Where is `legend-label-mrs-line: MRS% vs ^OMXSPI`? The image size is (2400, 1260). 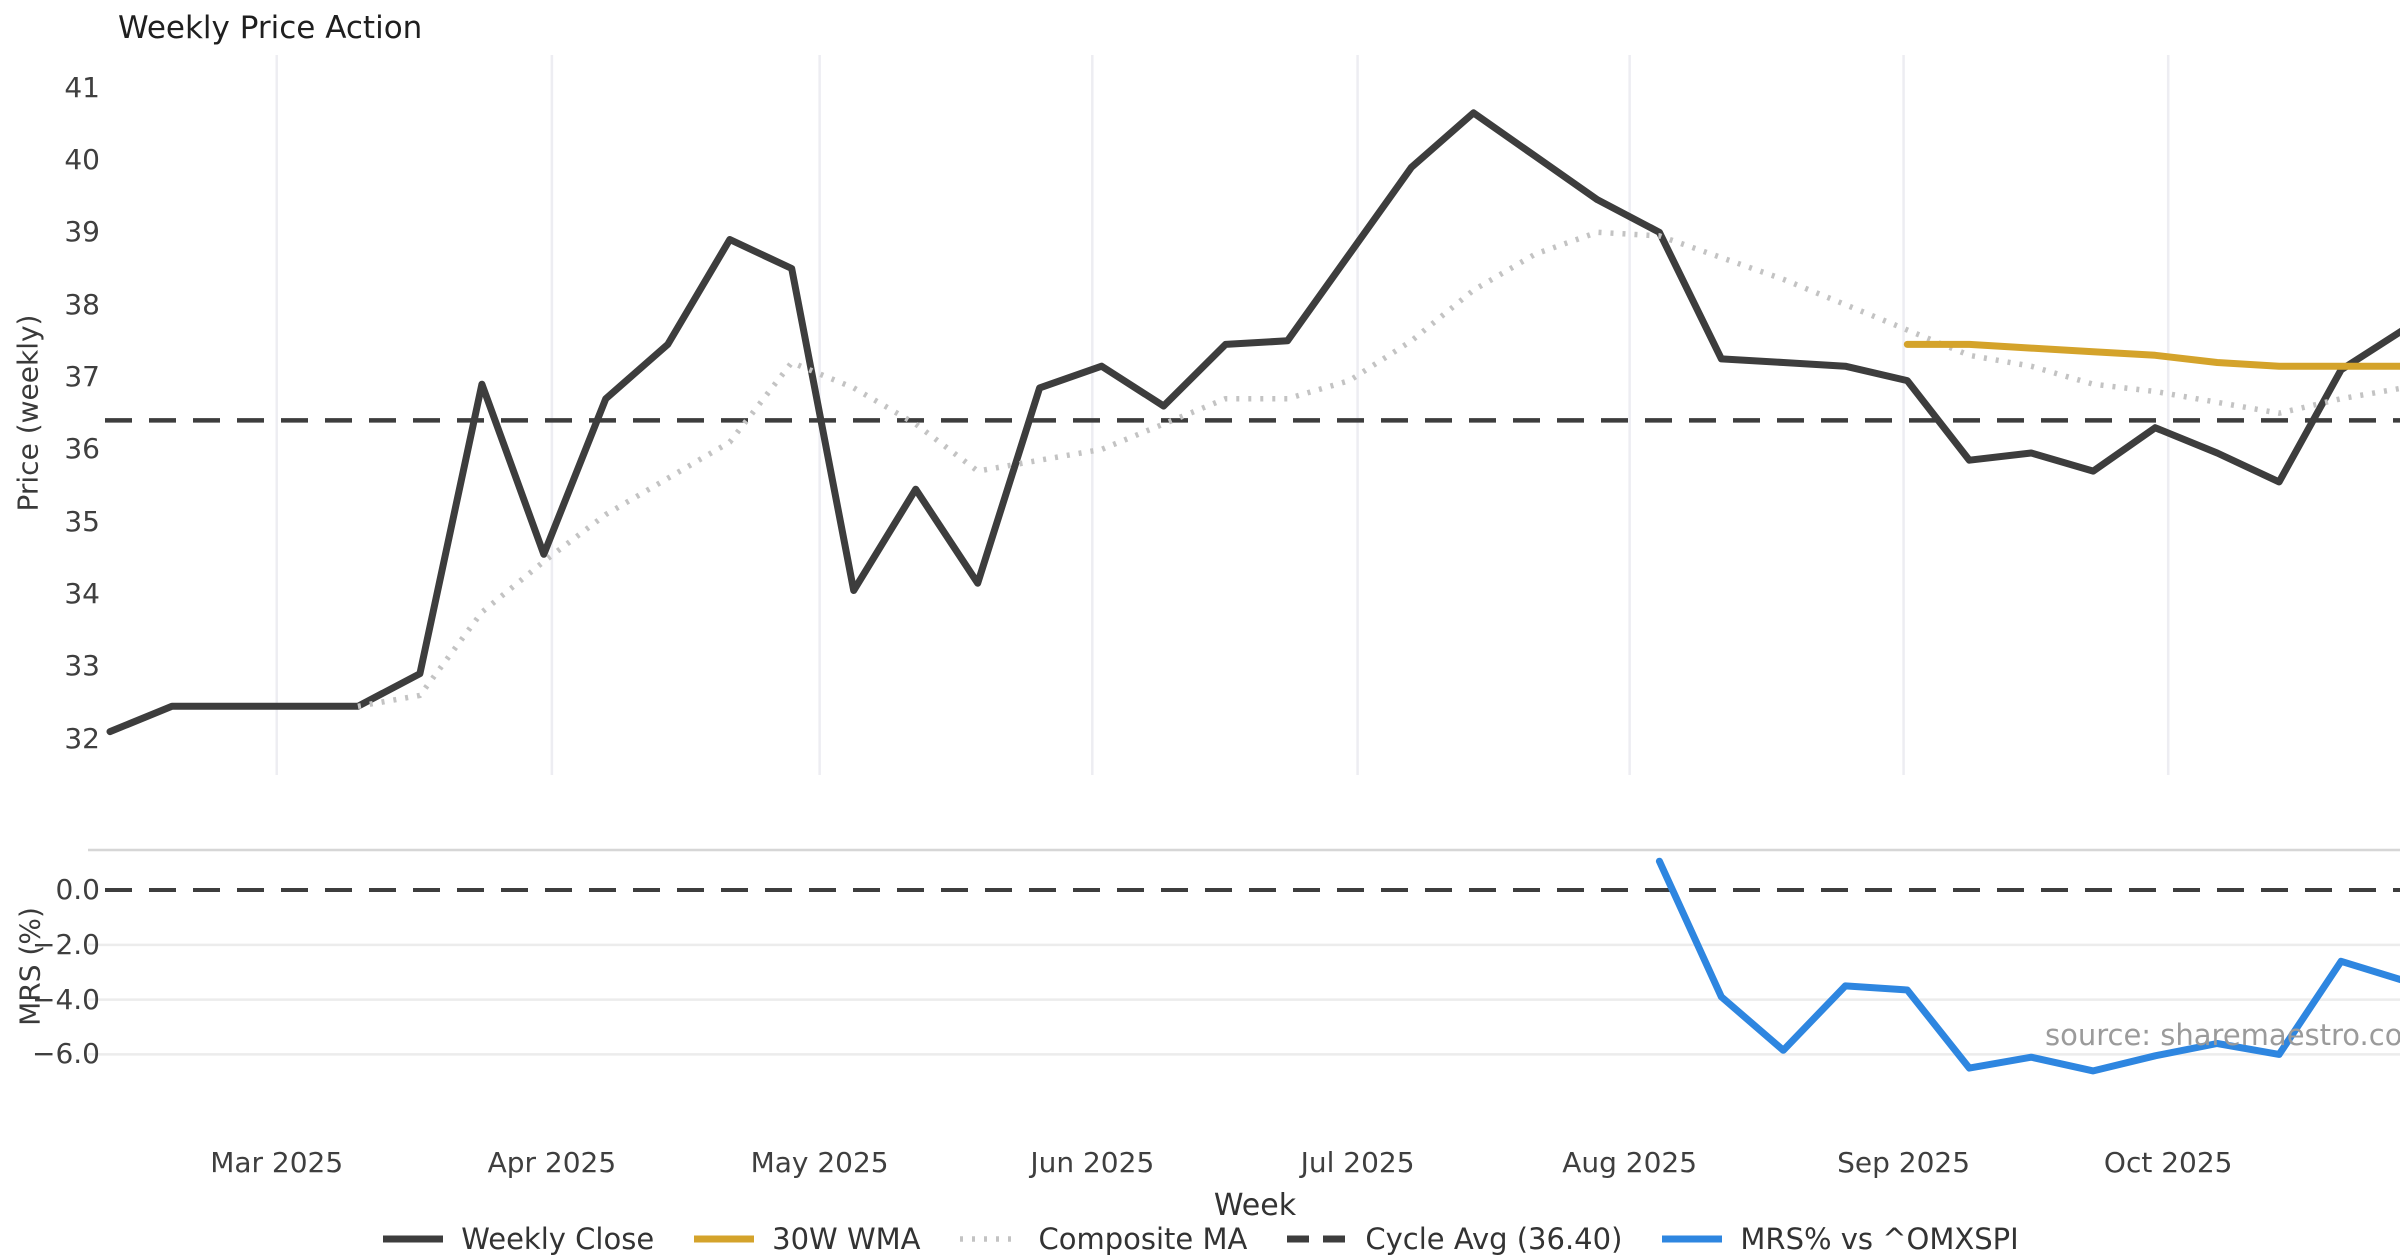 legend-label-mrs-line: MRS% vs ^OMXSPI is located at coordinates (1879, 1239).